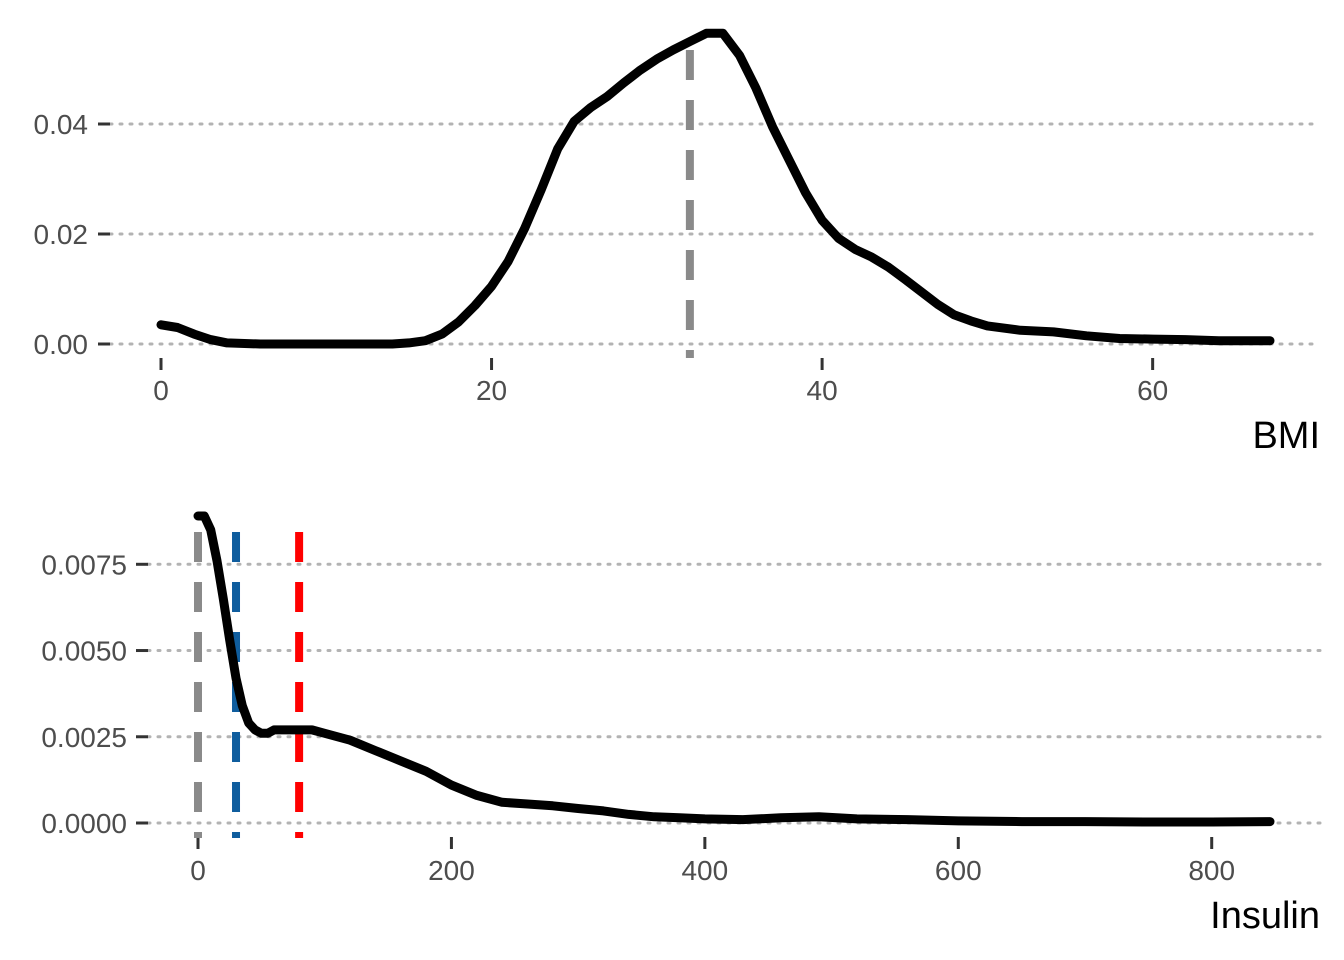 This screenshot has width=1344, height=960. Describe the element at coordinates (84, 823) in the screenshot. I see `insulin-y-tick-label: 0.0000` at that location.